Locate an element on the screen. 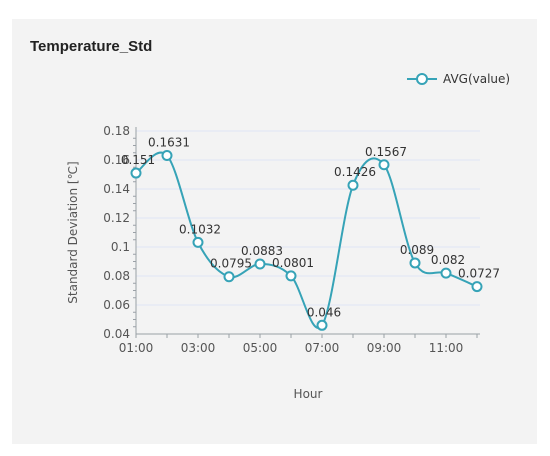 The height and width of the screenshot is (456, 550). x-tick-label: 11:00 is located at coordinates (446, 348).